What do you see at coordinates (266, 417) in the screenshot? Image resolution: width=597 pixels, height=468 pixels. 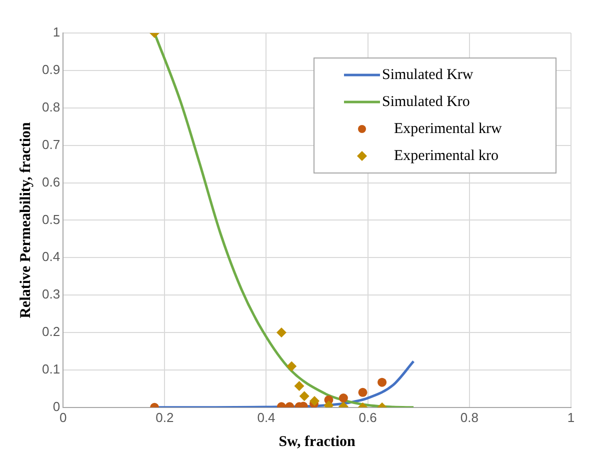 I see `x-tick-label: 0.4` at bounding box center [266, 417].